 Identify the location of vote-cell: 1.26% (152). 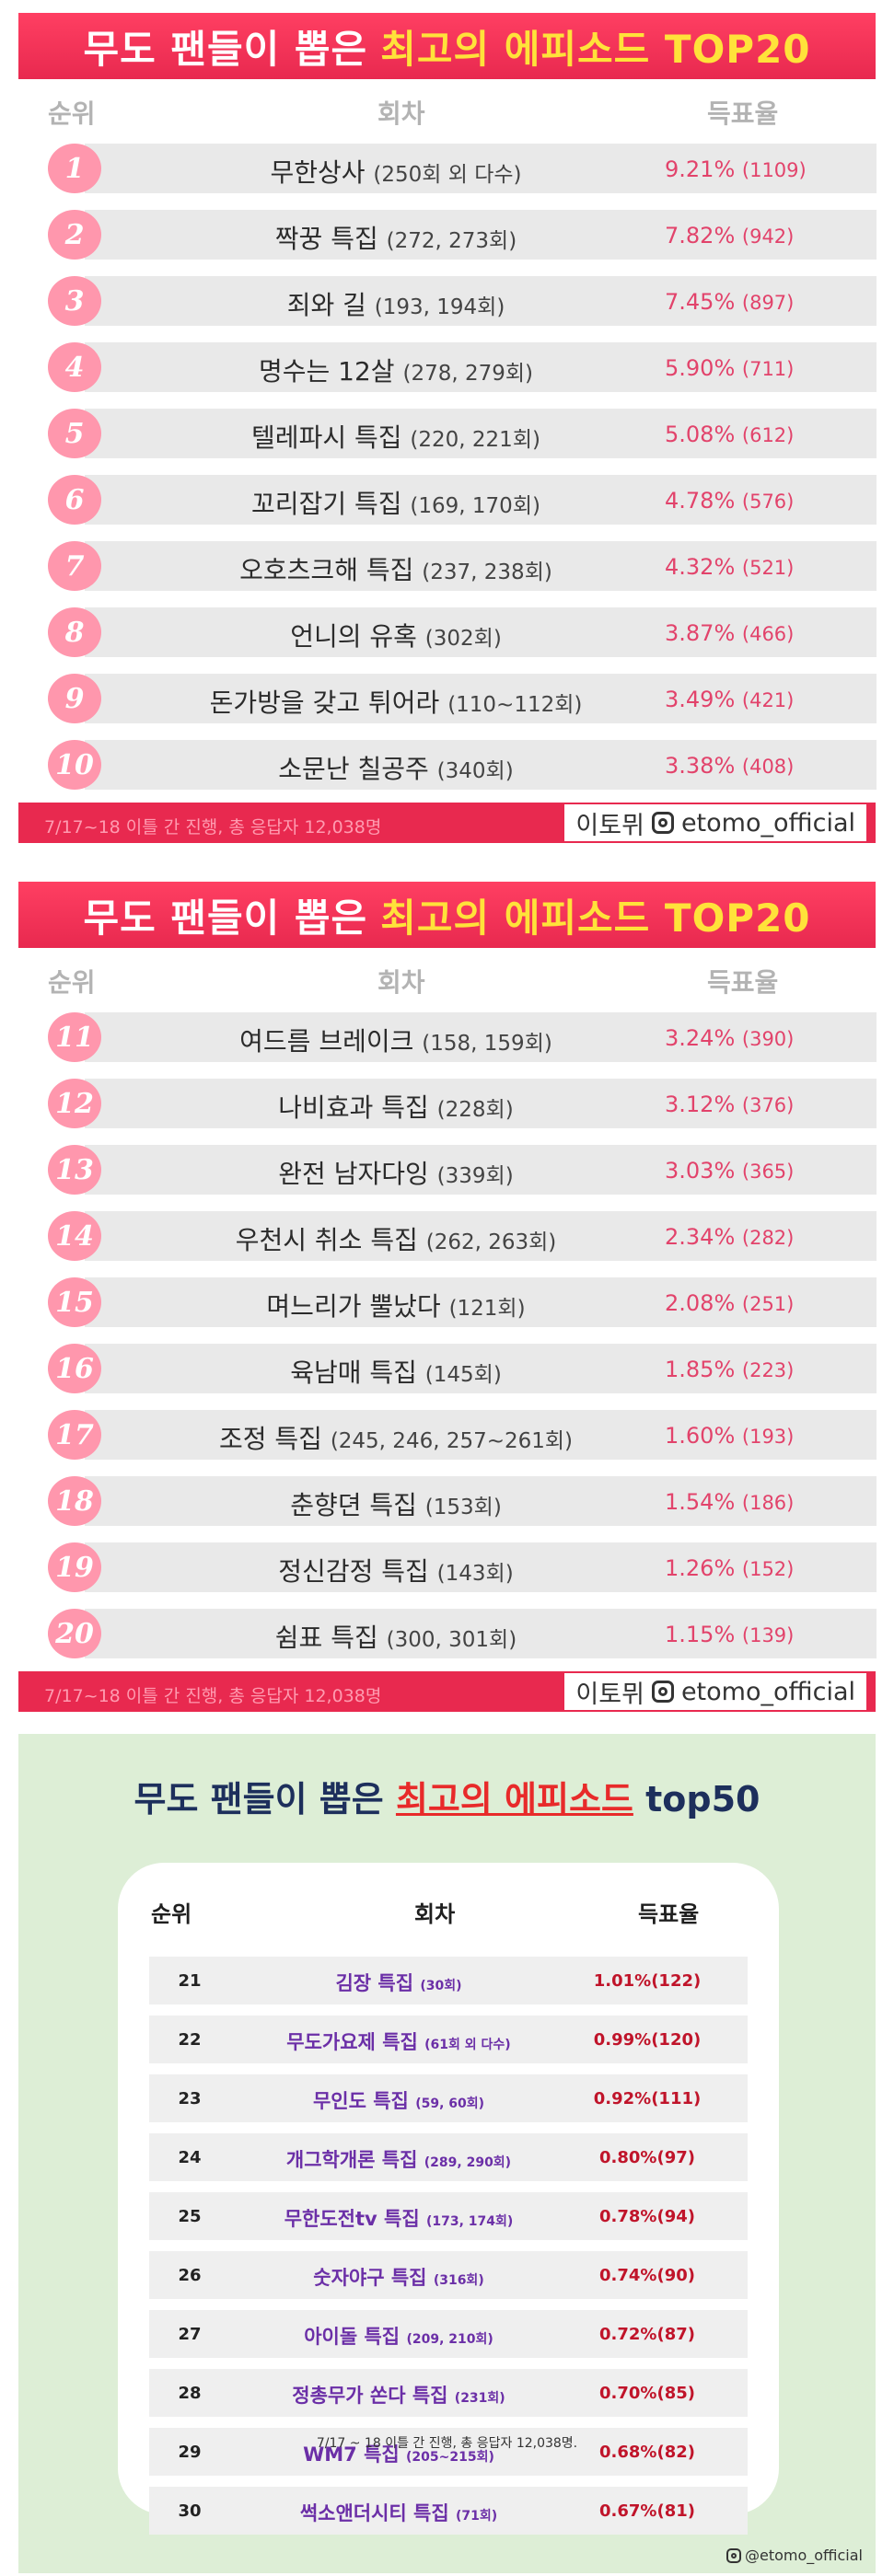
(729, 1568).